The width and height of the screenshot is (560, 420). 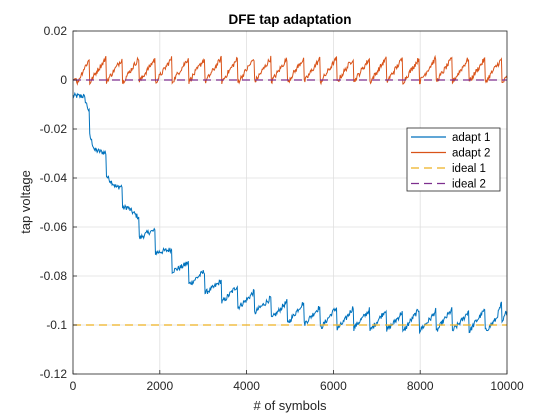 What do you see at coordinates (54, 129) in the screenshot?
I see `y-tick-label: -0.02` at bounding box center [54, 129].